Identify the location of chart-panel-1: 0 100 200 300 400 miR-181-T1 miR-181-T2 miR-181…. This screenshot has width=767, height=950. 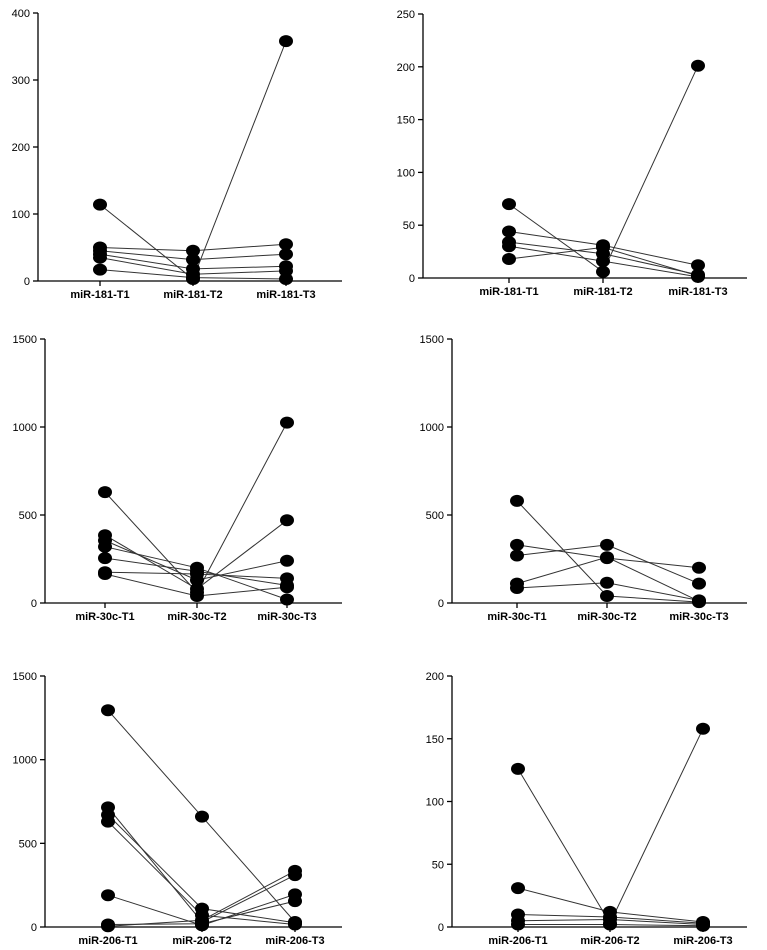
(177, 154).